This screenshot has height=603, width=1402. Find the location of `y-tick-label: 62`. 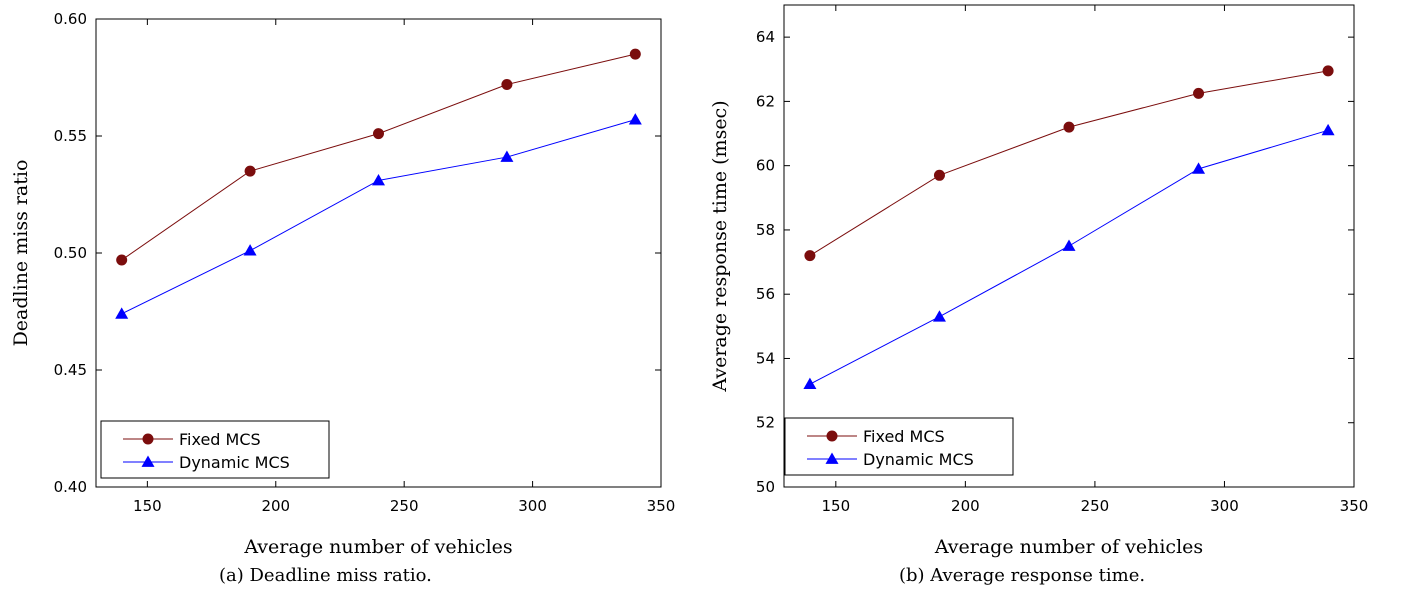

y-tick-label: 62 is located at coordinates (765, 101).